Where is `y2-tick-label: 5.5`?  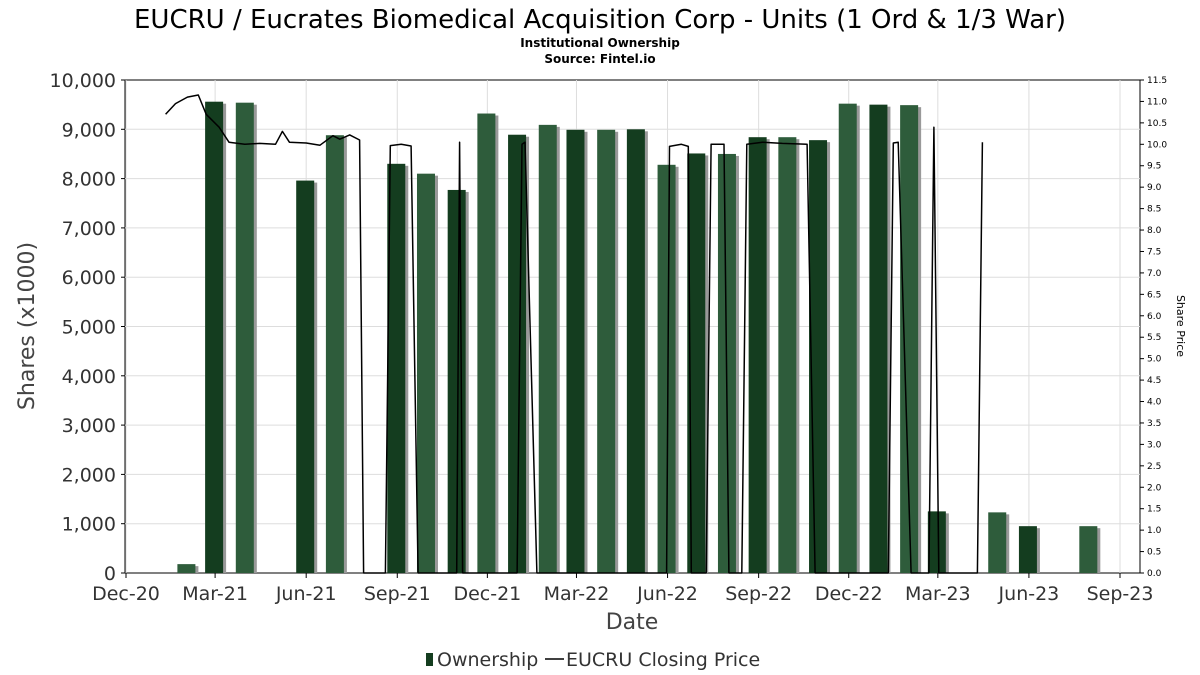 y2-tick-label: 5.5 is located at coordinates (1154, 338).